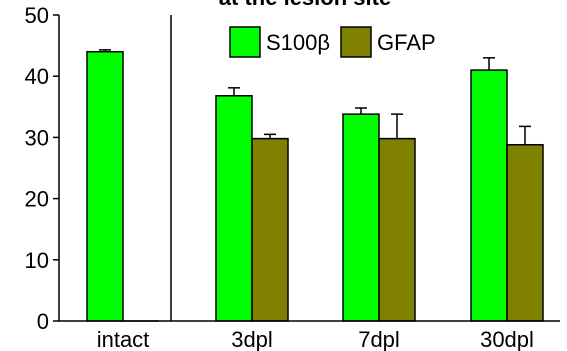 Image resolution: width=567 pixels, height=351 pixels. What do you see at coordinates (42, 168) in the screenshot?
I see `y-axis: 0 10 20 30 40 50` at bounding box center [42, 168].